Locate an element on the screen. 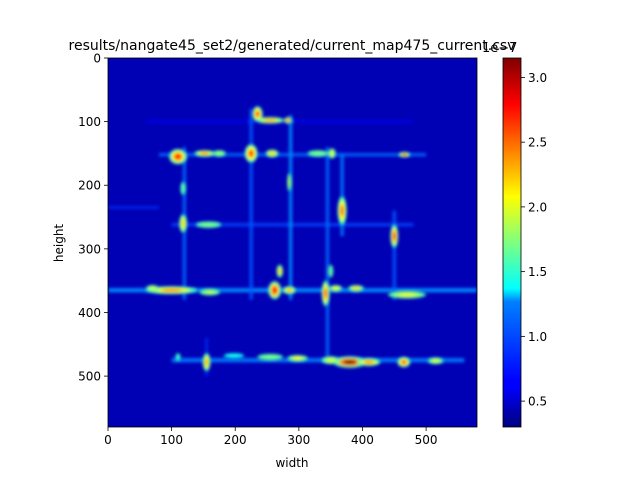  colorbar-tick-label-1: 1.0 is located at coordinates (537, 337).